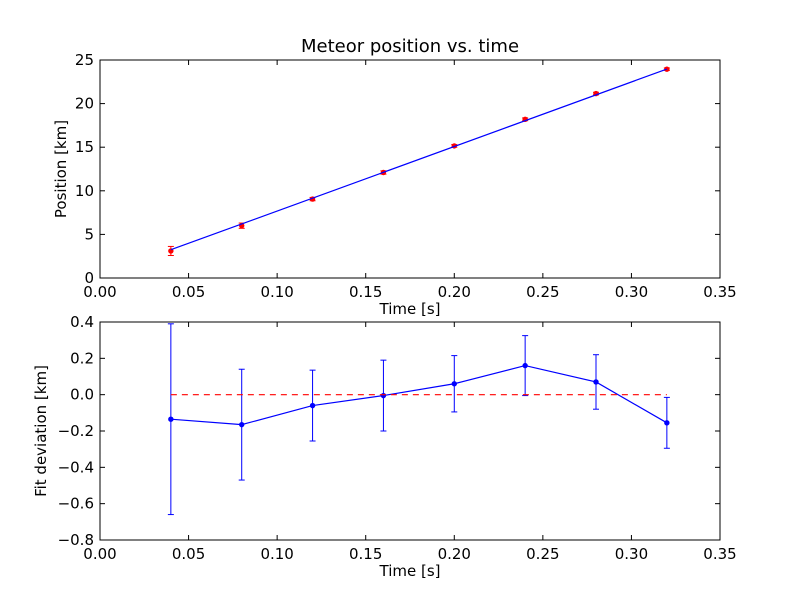 This screenshot has width=800, height=600. What do you see at coordinates (61, 169) in the screenshot?
I see `y-axis-label: Position [km]` at bounding box center [61, 169].